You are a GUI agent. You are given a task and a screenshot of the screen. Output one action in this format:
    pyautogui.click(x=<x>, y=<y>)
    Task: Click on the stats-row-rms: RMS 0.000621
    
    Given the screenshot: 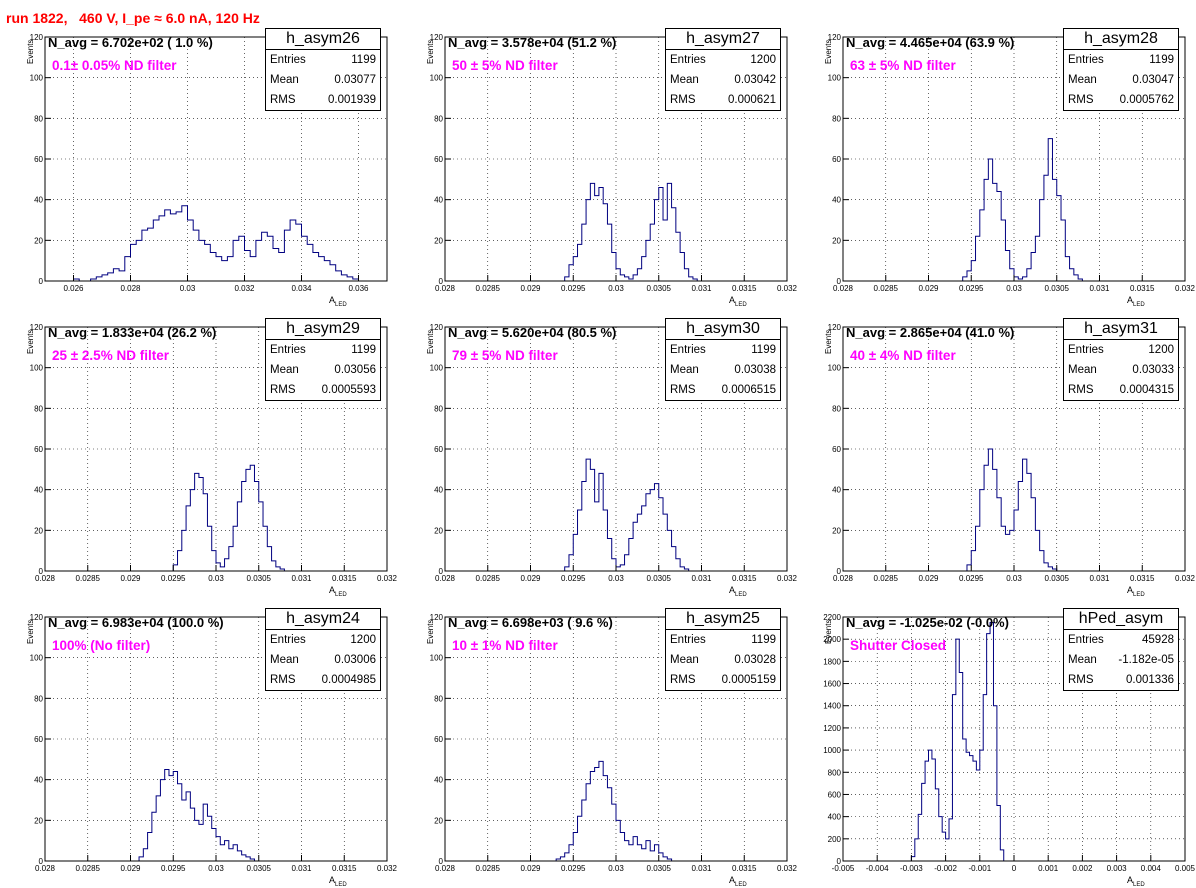 What is the action you would take?
    pyautogui.click(x=723, y=100)
    